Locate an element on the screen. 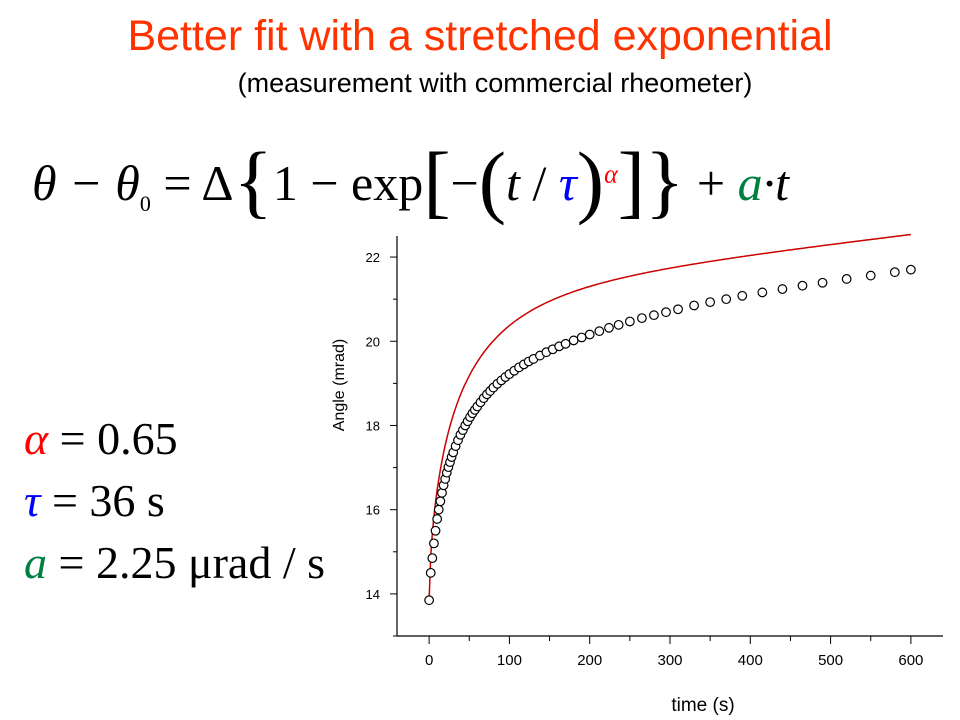 This screenshot has height=720, width=960. x-tick-label: 100 is located at coordinates (509, 660).